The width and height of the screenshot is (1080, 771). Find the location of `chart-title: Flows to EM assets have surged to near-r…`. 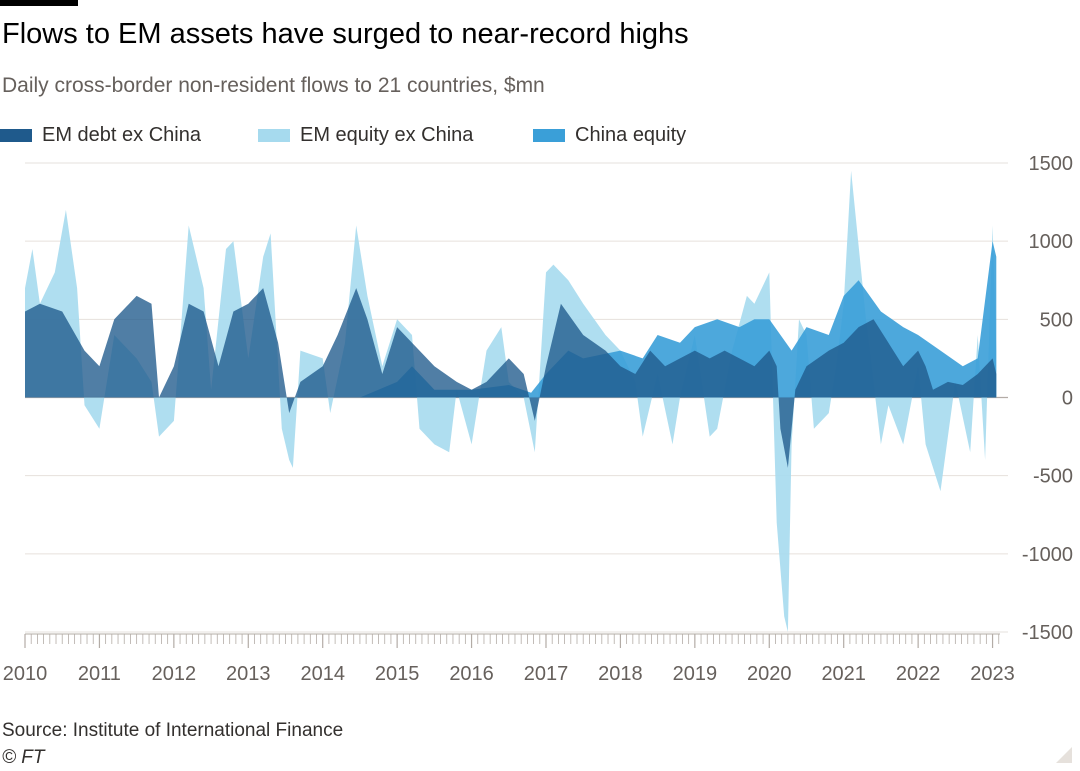

chart-title: Flows to EM assets have surged to near-r… is located at coordinates (345, 34).